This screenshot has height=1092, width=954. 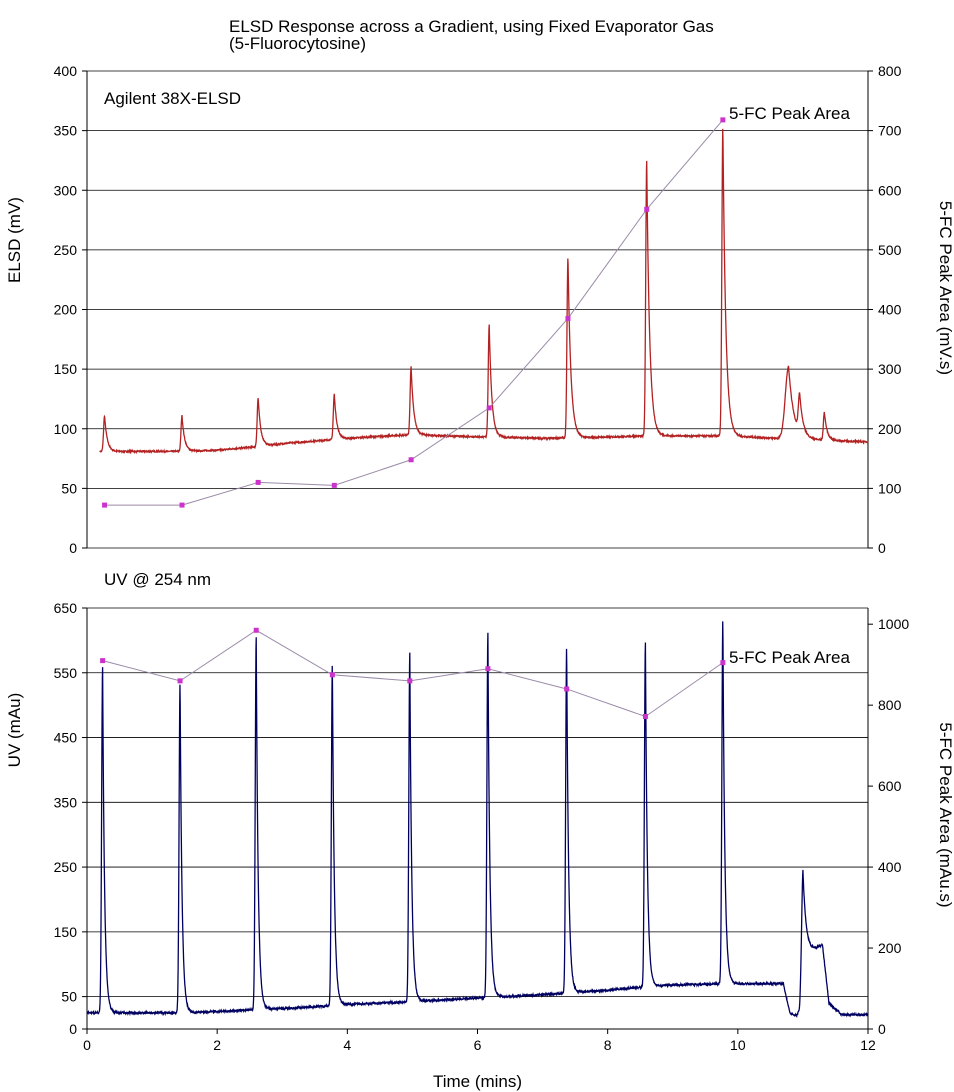 What do you see at coordinates (172, 98) in the screenshot?
I see `panel-label: Agilent 38X-ELSD` at bounding box center [172, 98].